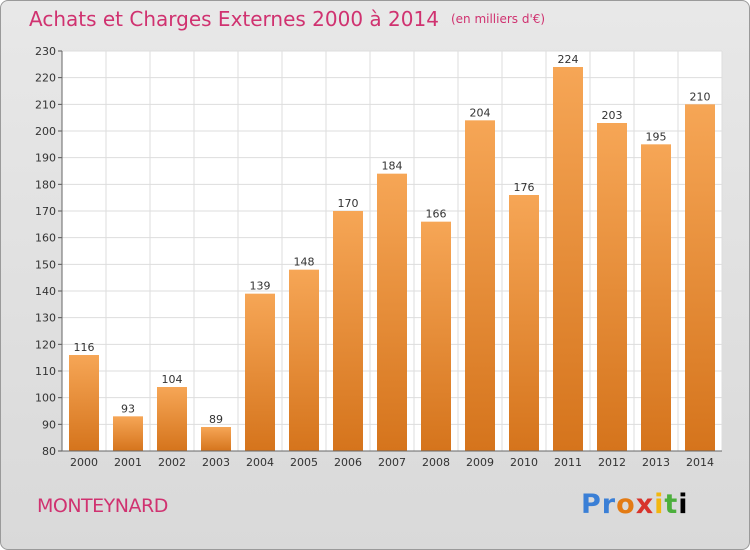  I want to click on bar-2011, so click(568, 259).